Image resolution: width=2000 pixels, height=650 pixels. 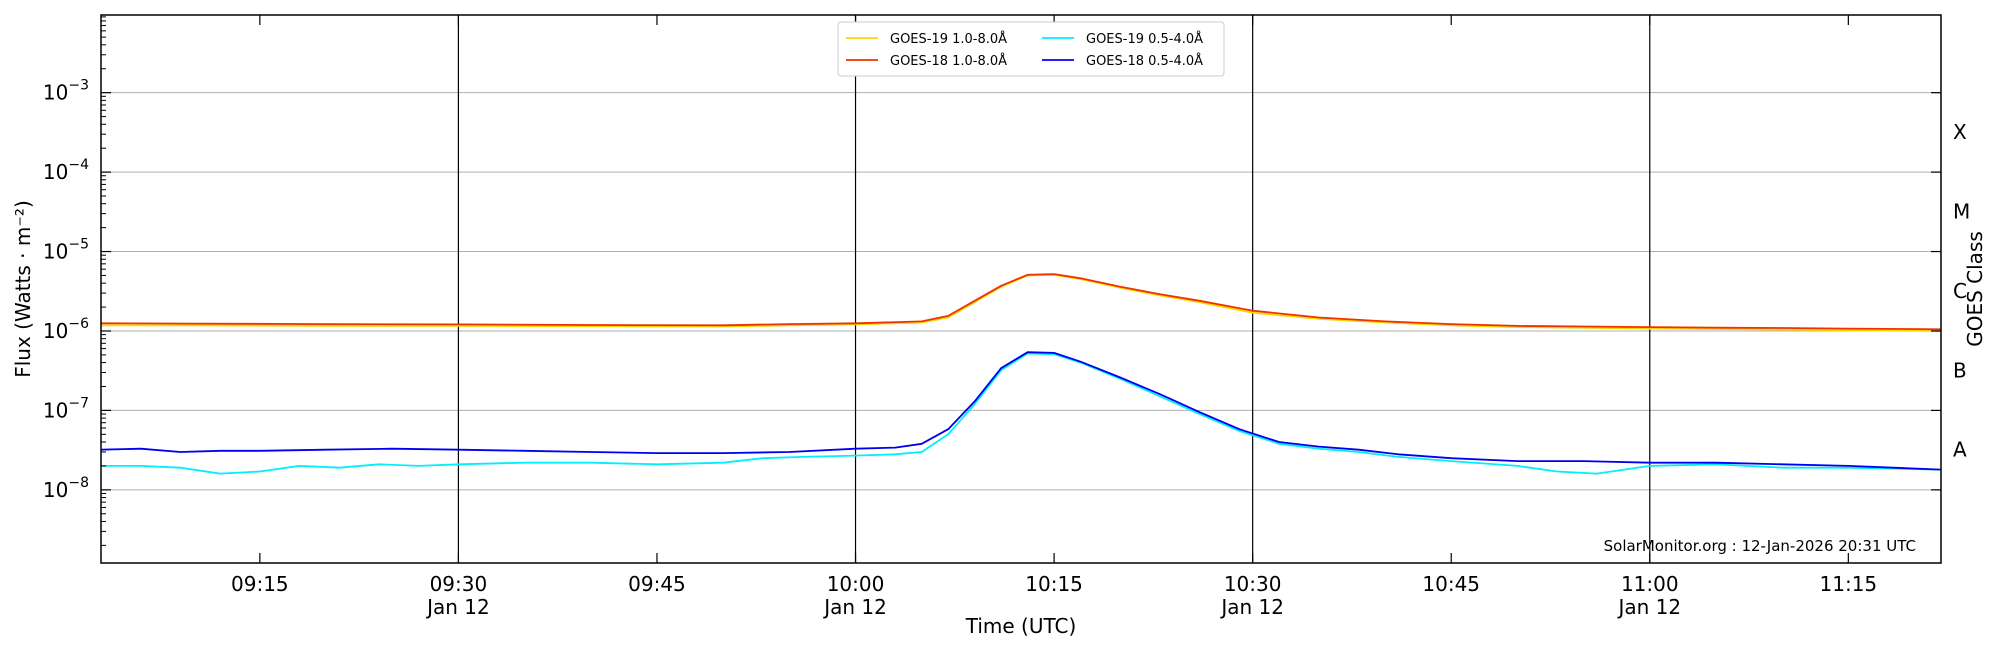 I want to click on x-tick-label: 09:45, so click(x=657, y=584).